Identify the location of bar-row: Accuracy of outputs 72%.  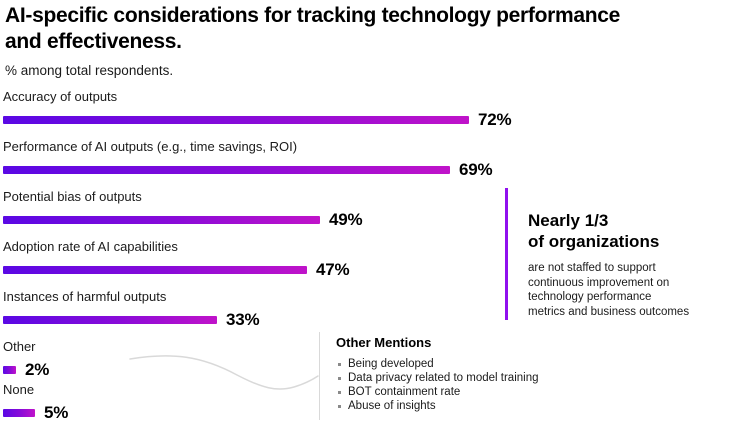
(273, 109).